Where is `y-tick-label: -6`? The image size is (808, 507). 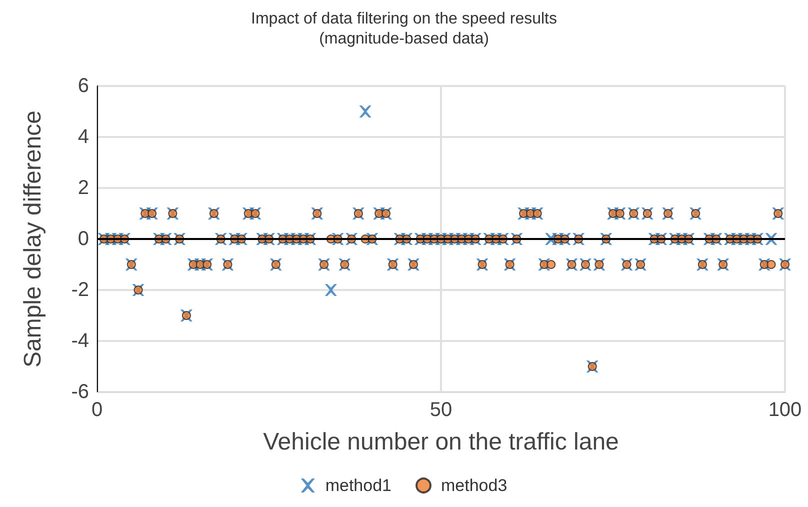 y-tick-label: -6 is located at coordinates (80, 392).